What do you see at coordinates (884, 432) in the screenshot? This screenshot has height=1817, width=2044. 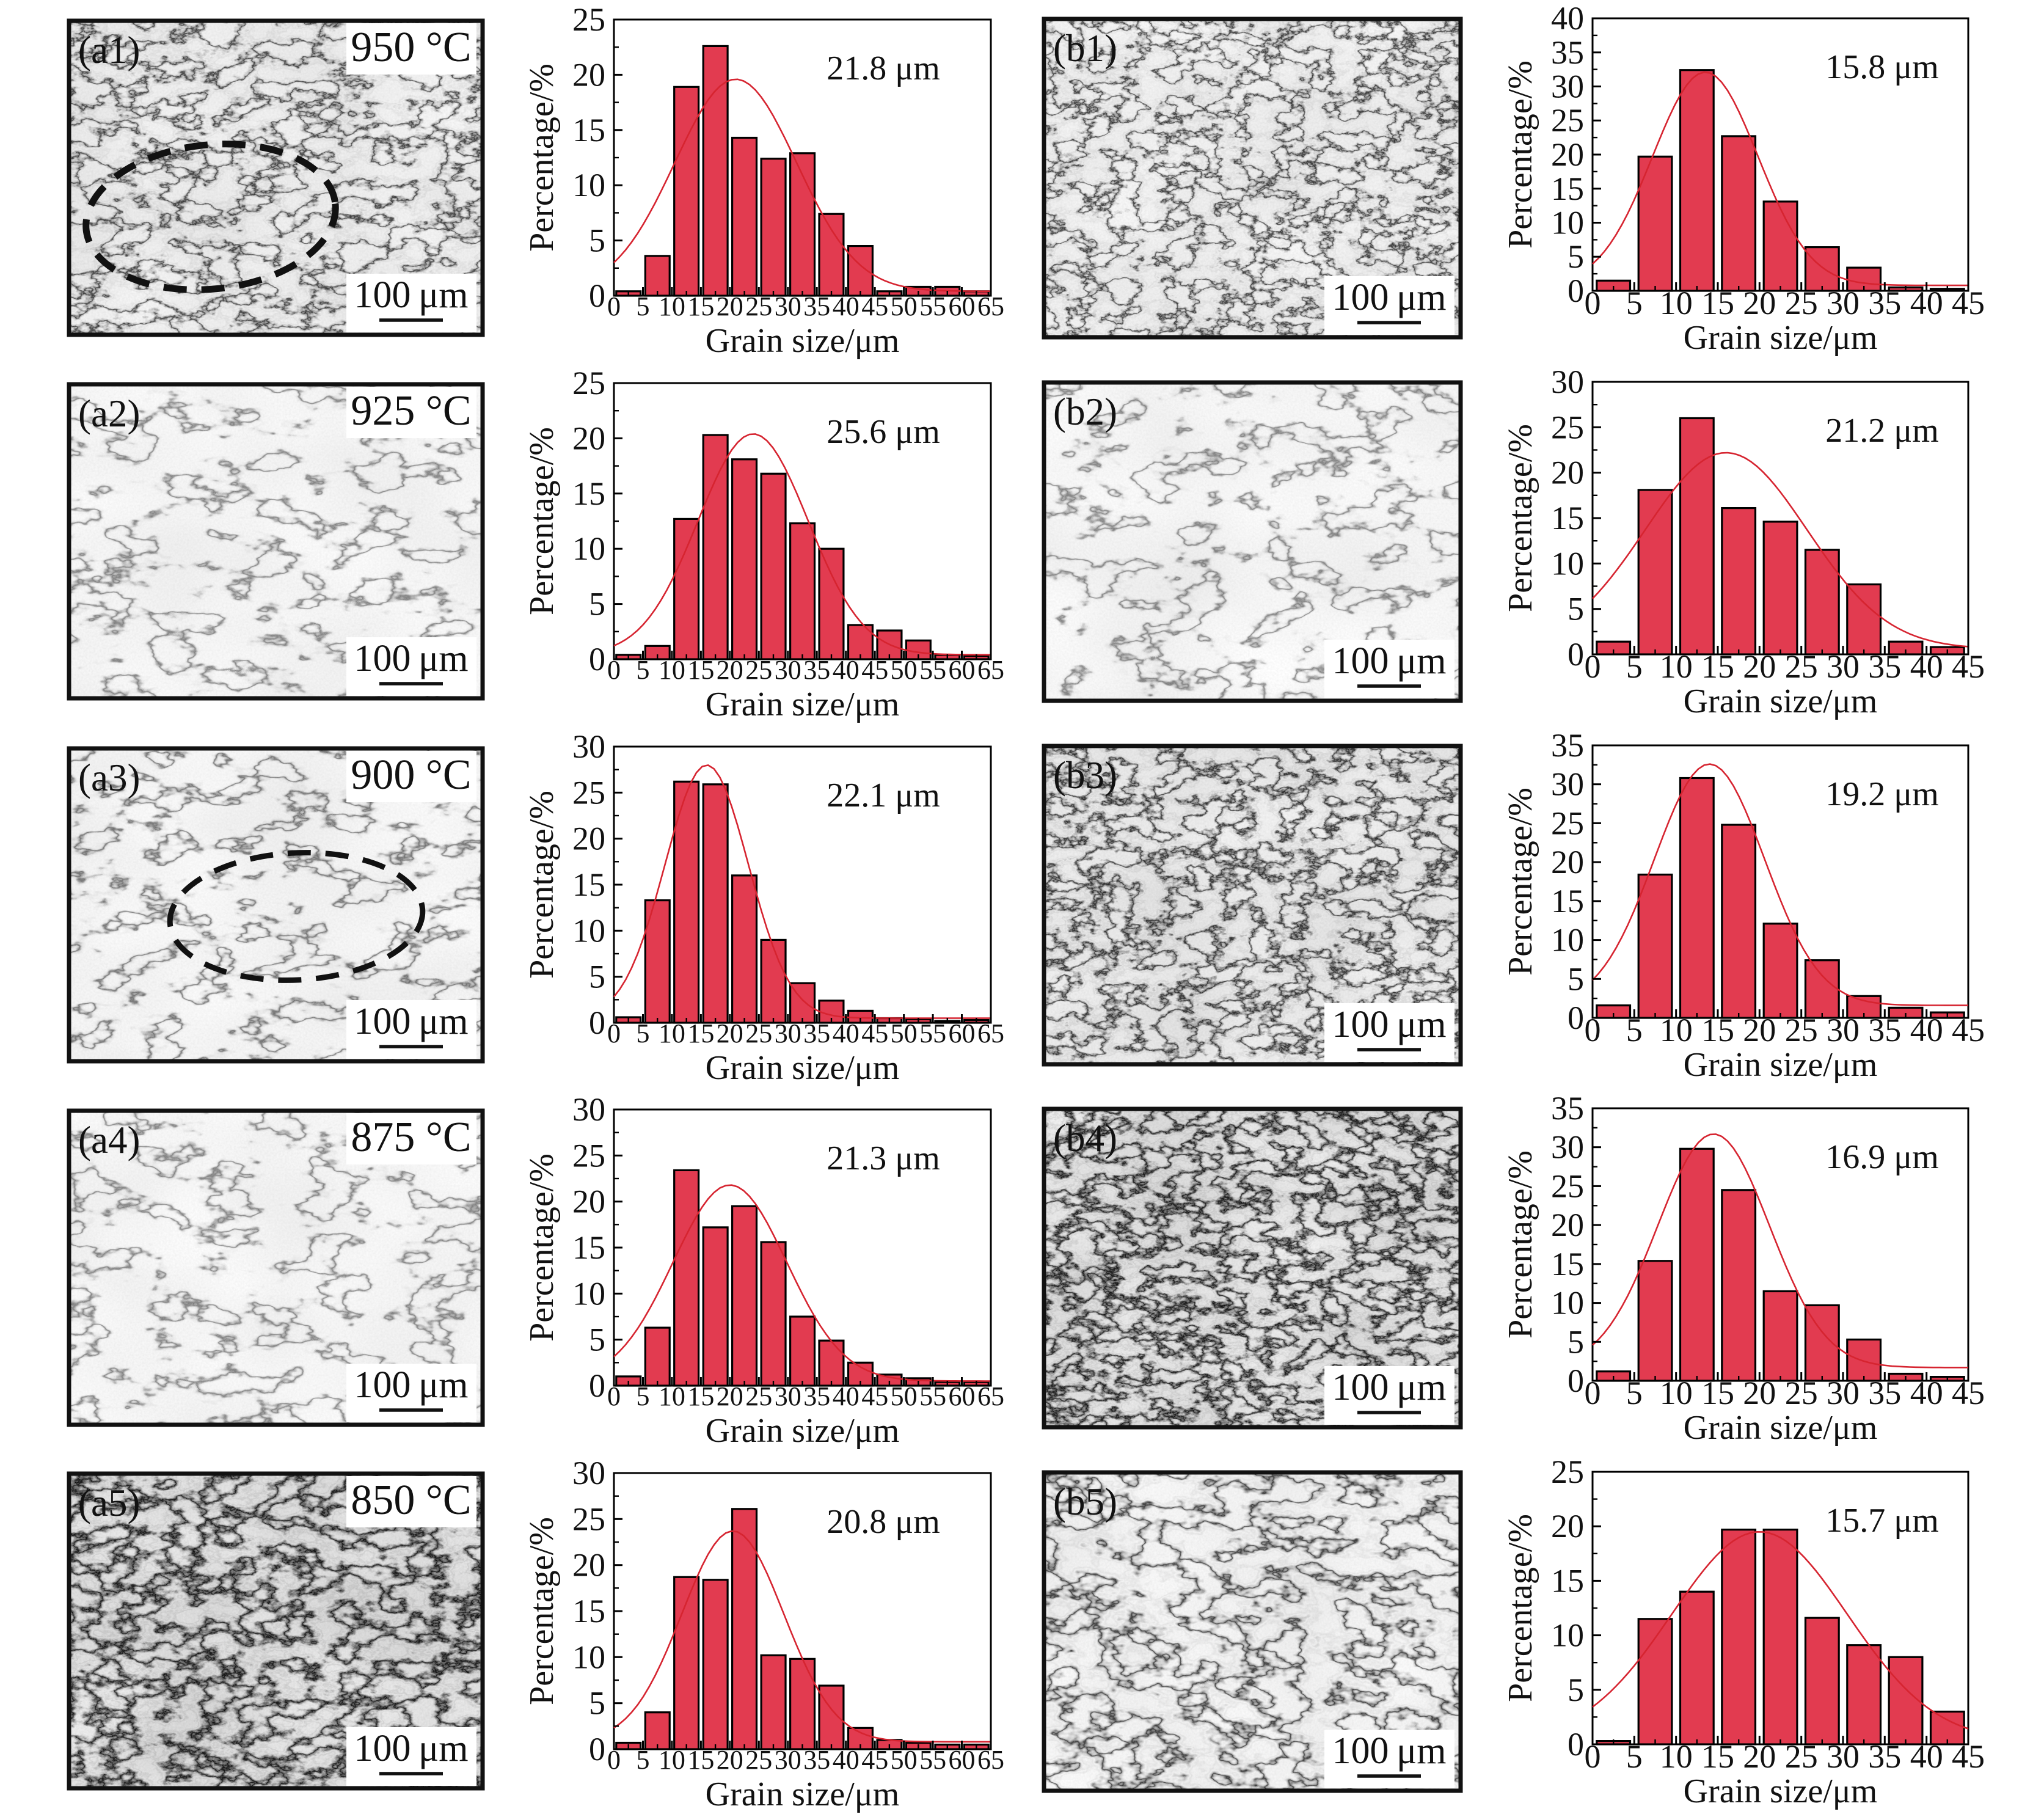 I see `svg-text: 25.6 μm` at bounding box center [884, 432].